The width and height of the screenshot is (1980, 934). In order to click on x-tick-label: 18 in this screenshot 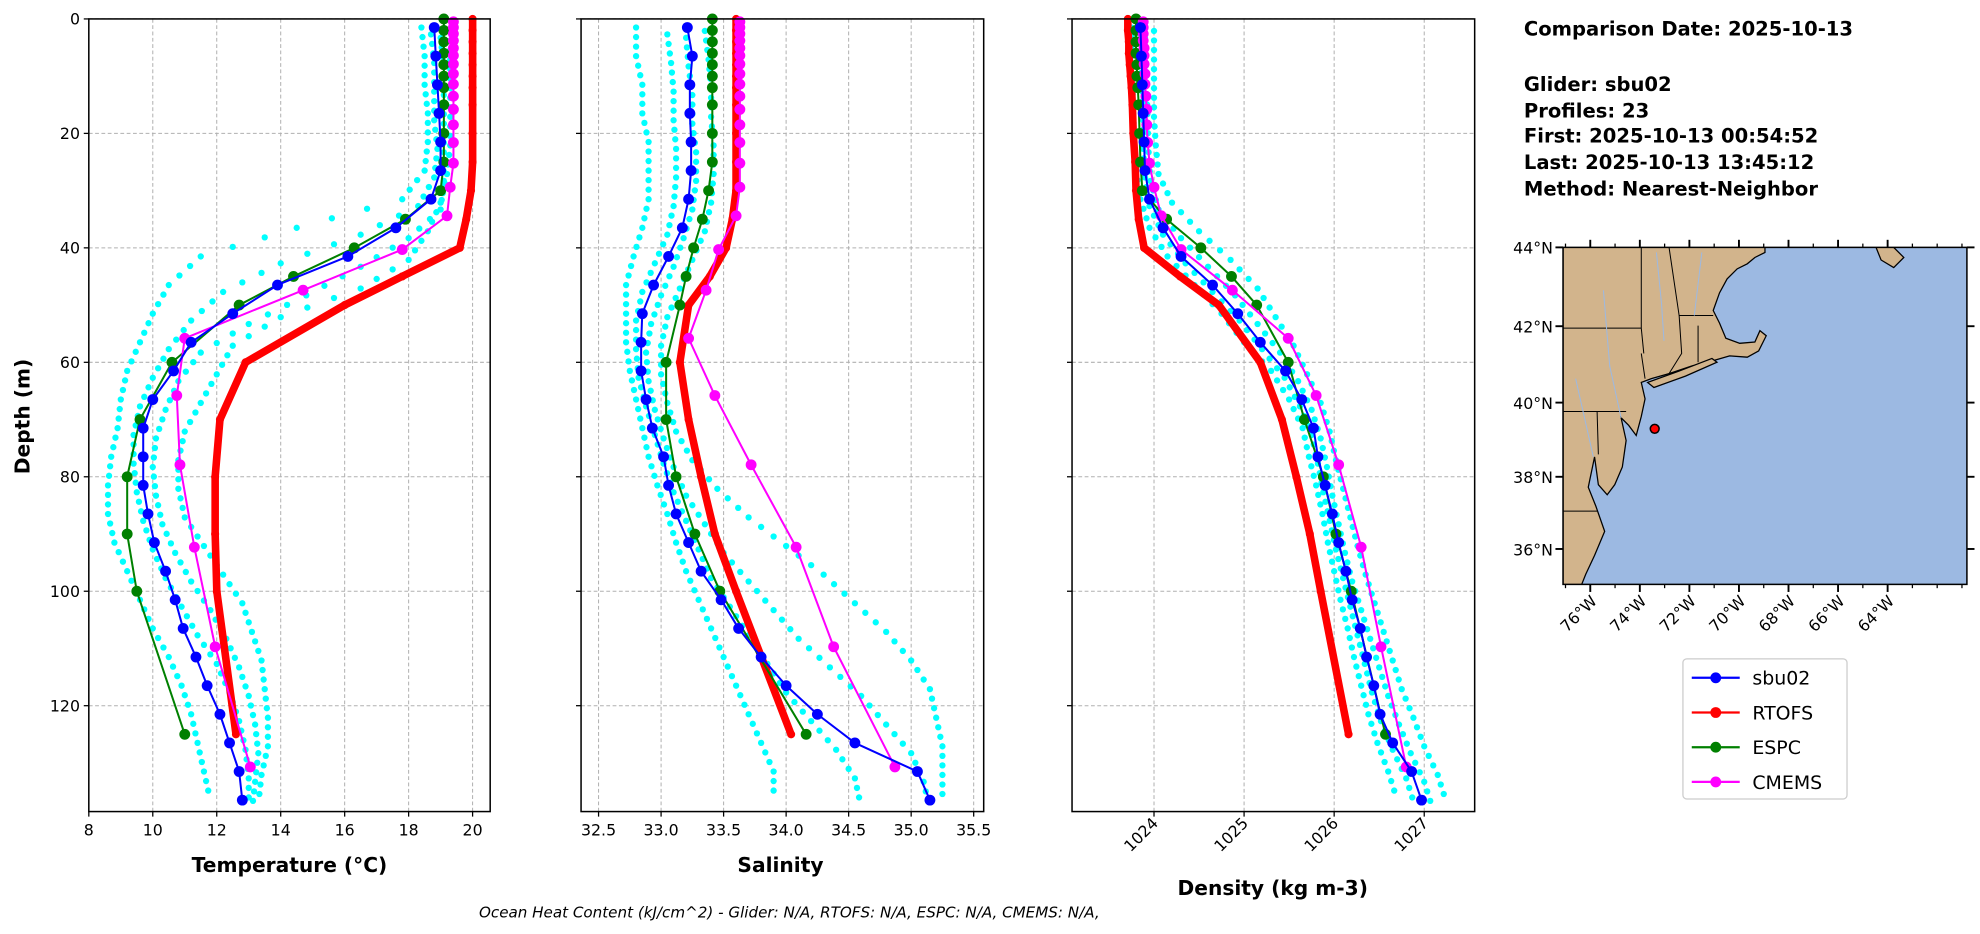, I will do `click(409, 830)`.